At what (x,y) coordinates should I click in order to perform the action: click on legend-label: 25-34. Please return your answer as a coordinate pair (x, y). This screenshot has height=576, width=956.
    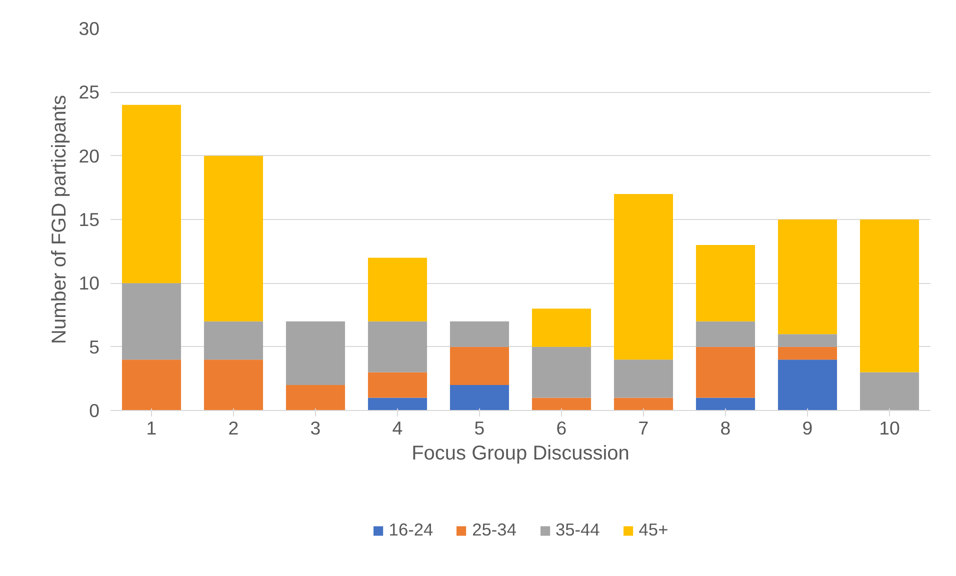
    Looking at the image, I should click on (494, 530).